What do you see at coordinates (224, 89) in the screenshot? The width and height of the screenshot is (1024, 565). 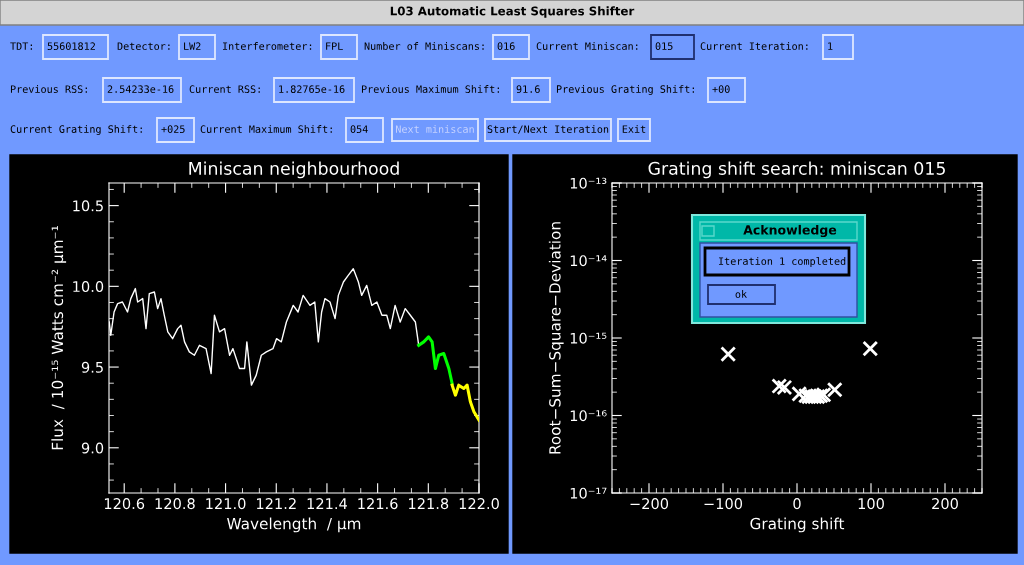 I see `text: Current RSS:` at bounding box center [224, 89].